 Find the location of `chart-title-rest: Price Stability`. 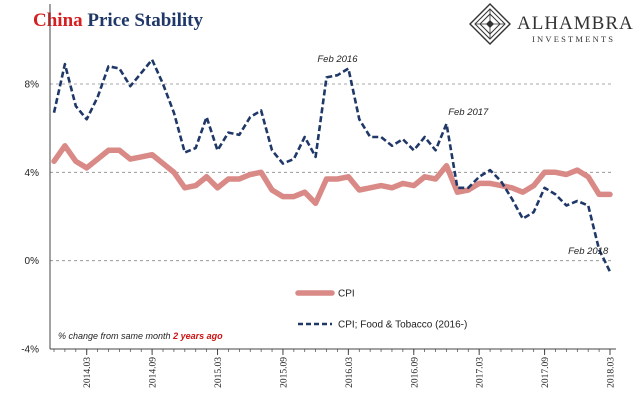

chart-title-rest: Price Stability is located at coordinates (143, 20).